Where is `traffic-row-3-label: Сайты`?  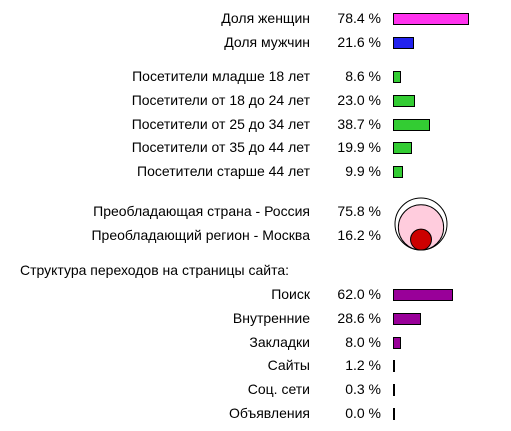
traffic-row-3-label: Сайты is located at coordinates (288, 365).